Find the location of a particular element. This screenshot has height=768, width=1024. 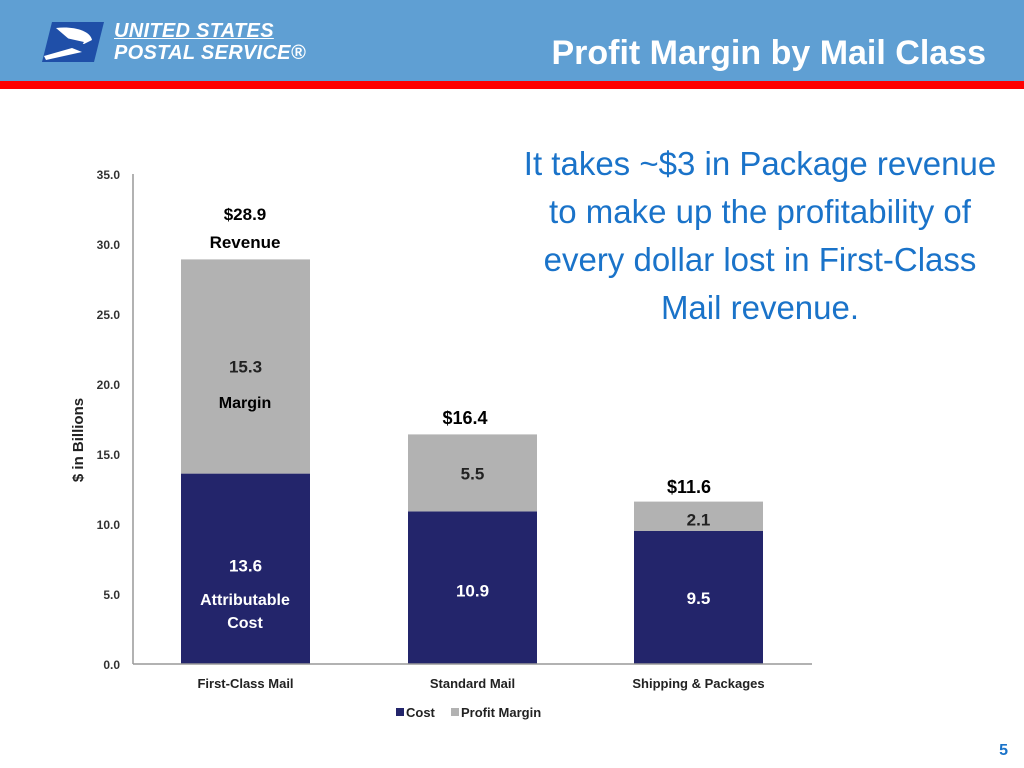

header-bar is located at coordinates (512, 40).